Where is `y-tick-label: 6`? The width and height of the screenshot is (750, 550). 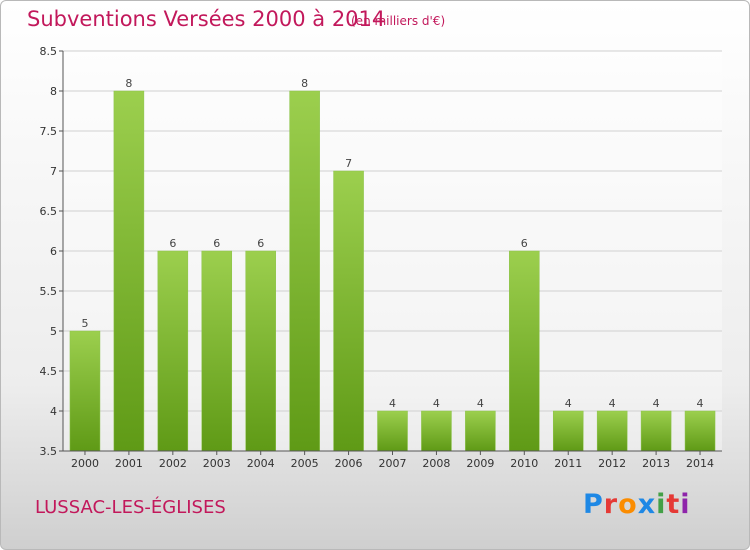 y-tick-label: 6 is located at coordinates (53, 251).